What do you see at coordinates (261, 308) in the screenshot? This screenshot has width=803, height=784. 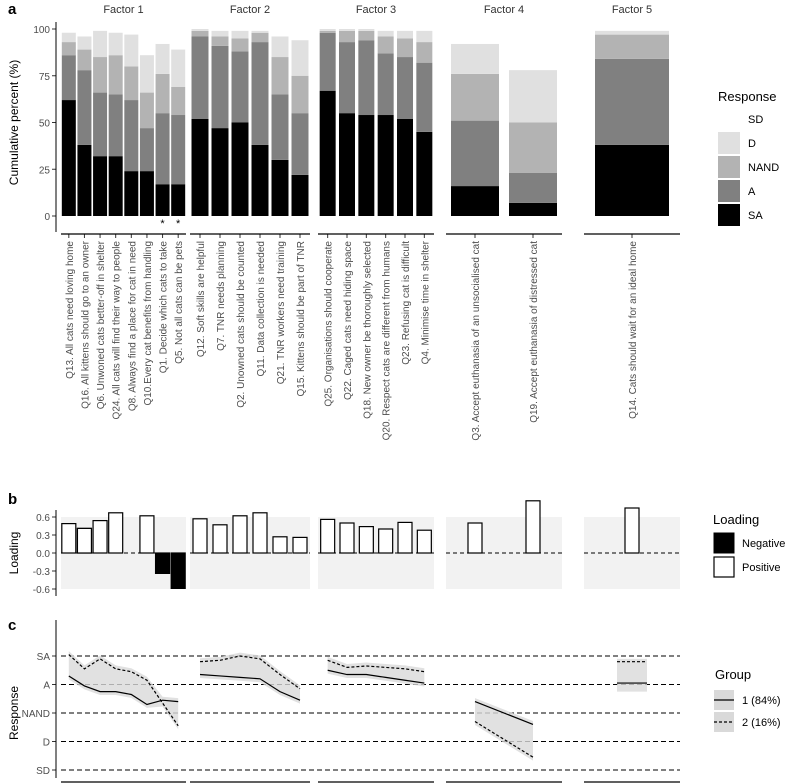 I see `x-tick-label-item: Q11. Data collection is needed` at bounding box center [261, 308].